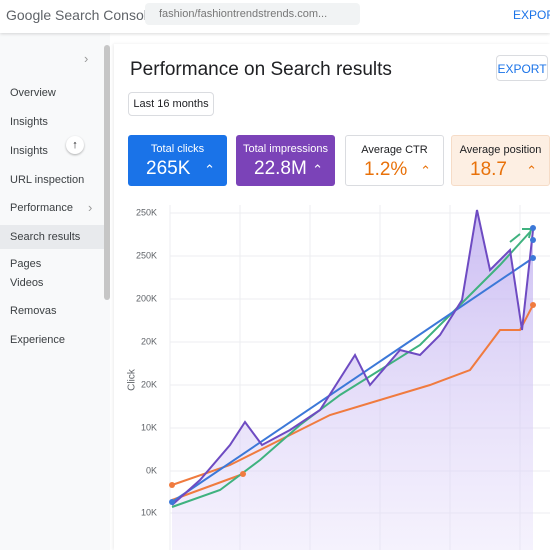  What do you see at coordinates (47, 180) in the screenshot?
I see `nav-item: URL inspection` at bounding box center [47, 180].